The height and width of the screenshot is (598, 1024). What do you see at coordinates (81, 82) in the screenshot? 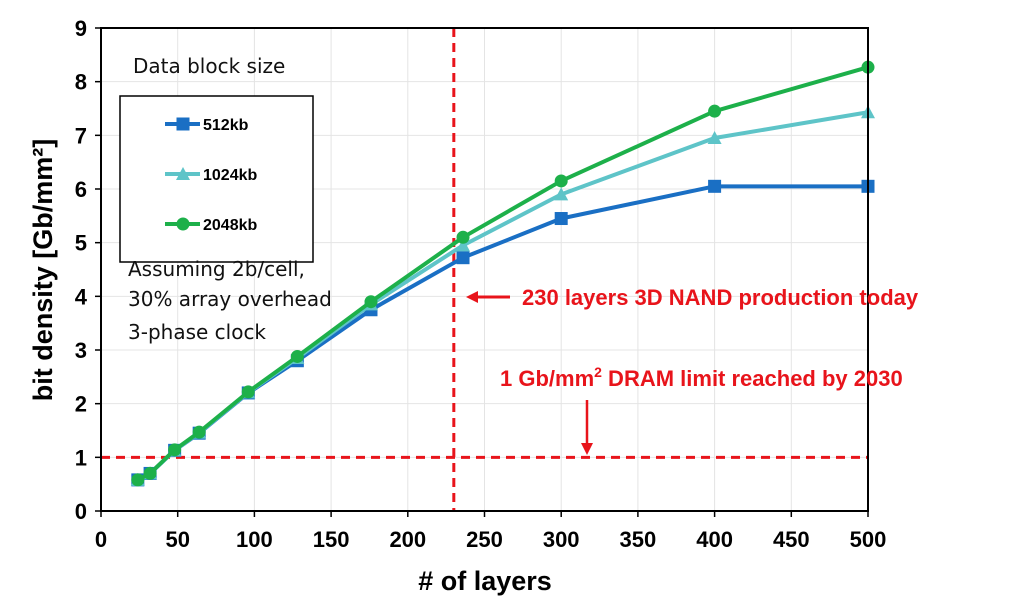
I see `y-tick-label: 8` at bounding box center [81, 82].